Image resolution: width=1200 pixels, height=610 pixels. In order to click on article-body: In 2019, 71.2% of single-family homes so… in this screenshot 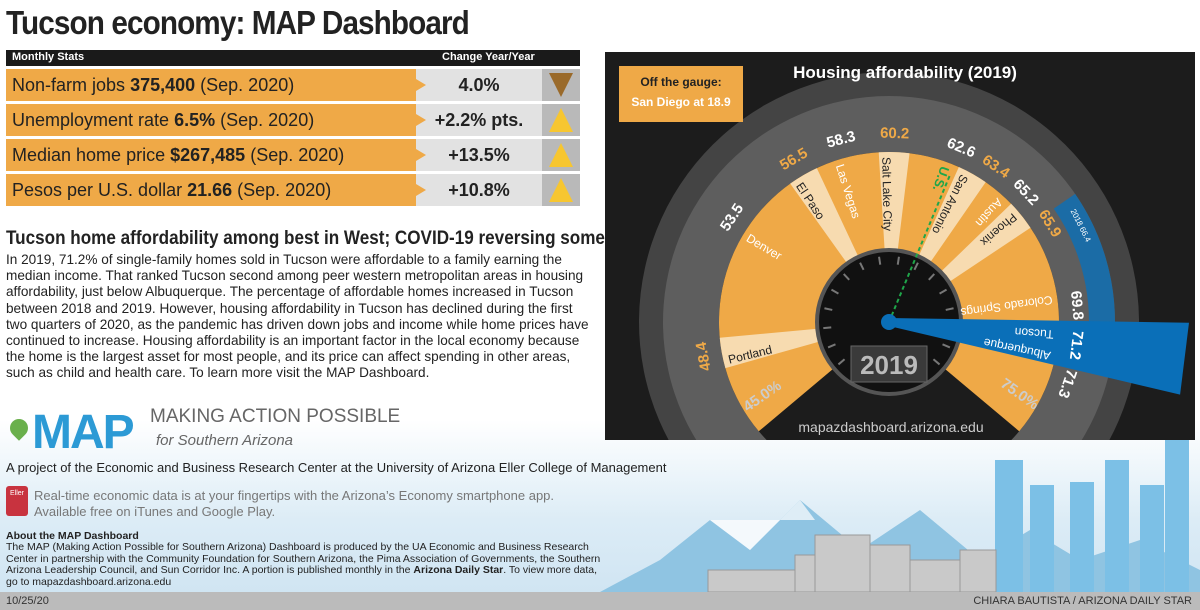, I will do `click(297, 316)`.